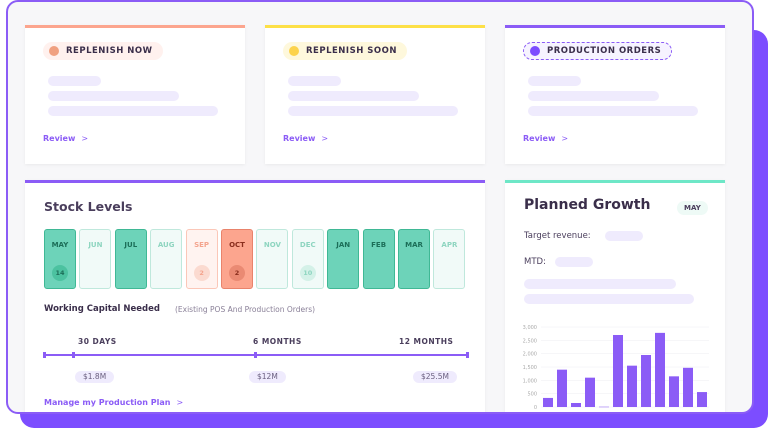 This screenshot has width=768, height=428. Describe the element at coordinates (351, 51) in the screenshot. I see `status-label: REPLENISH SOON` at that location.